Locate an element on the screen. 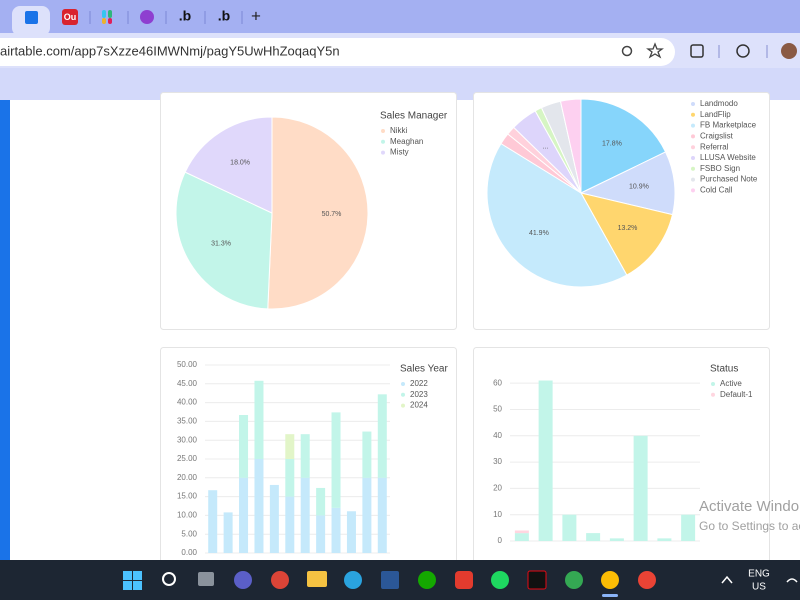 This screenshot has height=600, width=800. y-tick-label: 0 is located at coordinates (500, 540).